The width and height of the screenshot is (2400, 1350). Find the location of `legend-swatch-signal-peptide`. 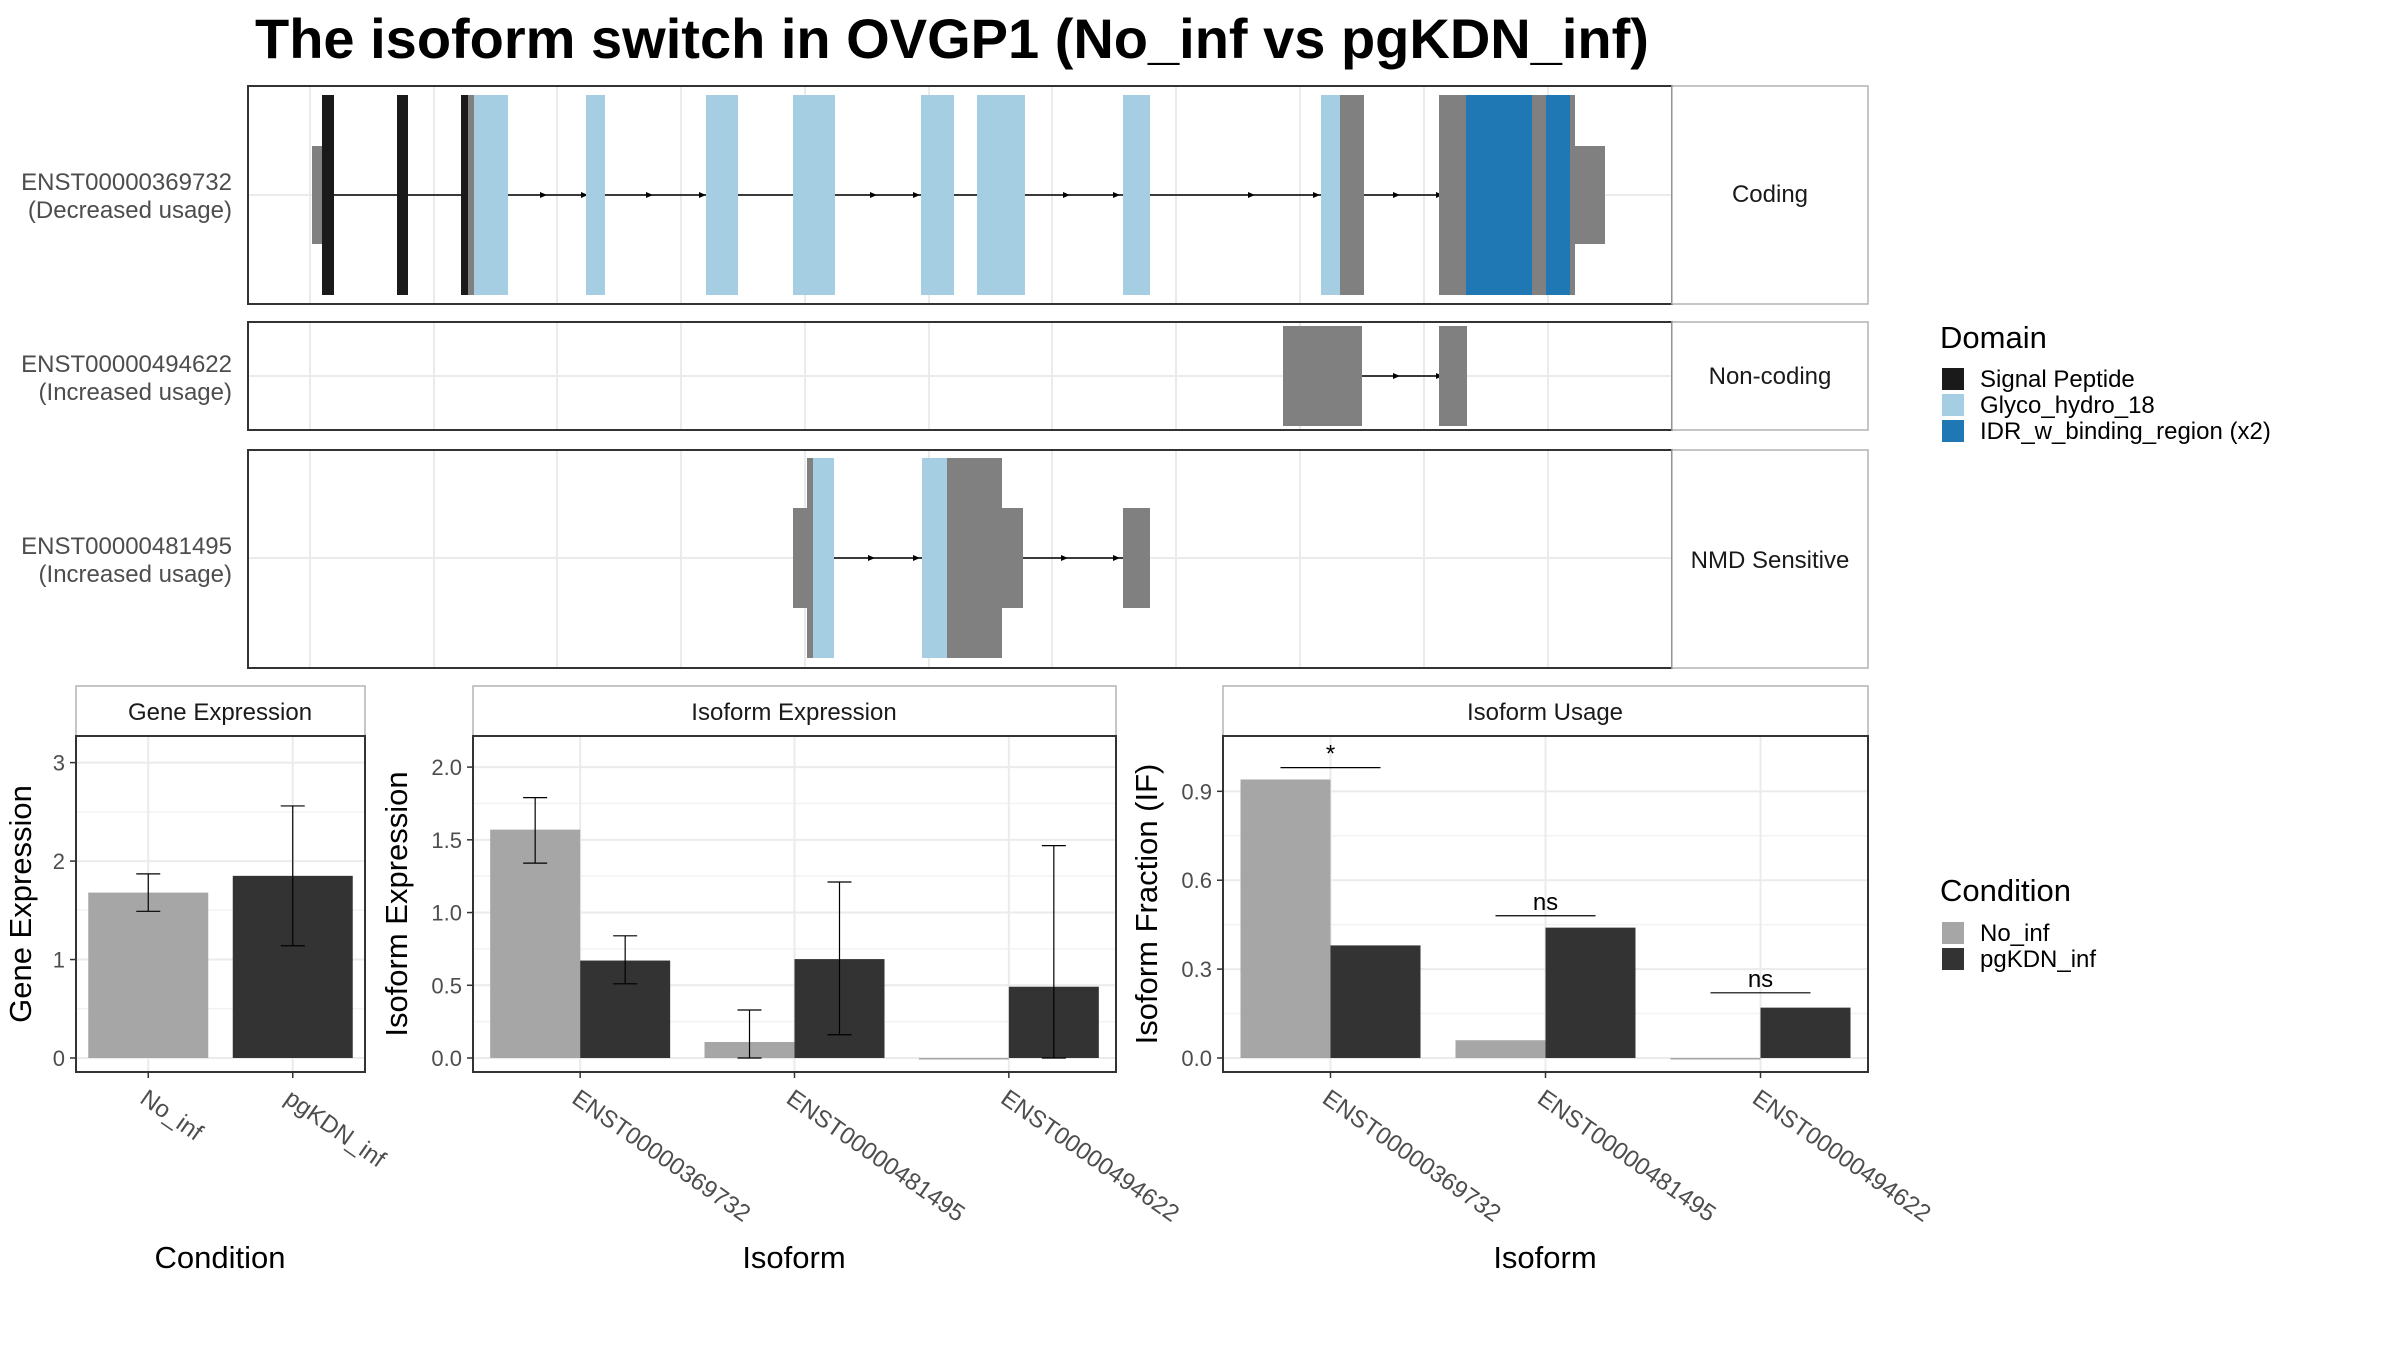

legend-swatch-signal-peptide is located at coordinates (1953, 379).